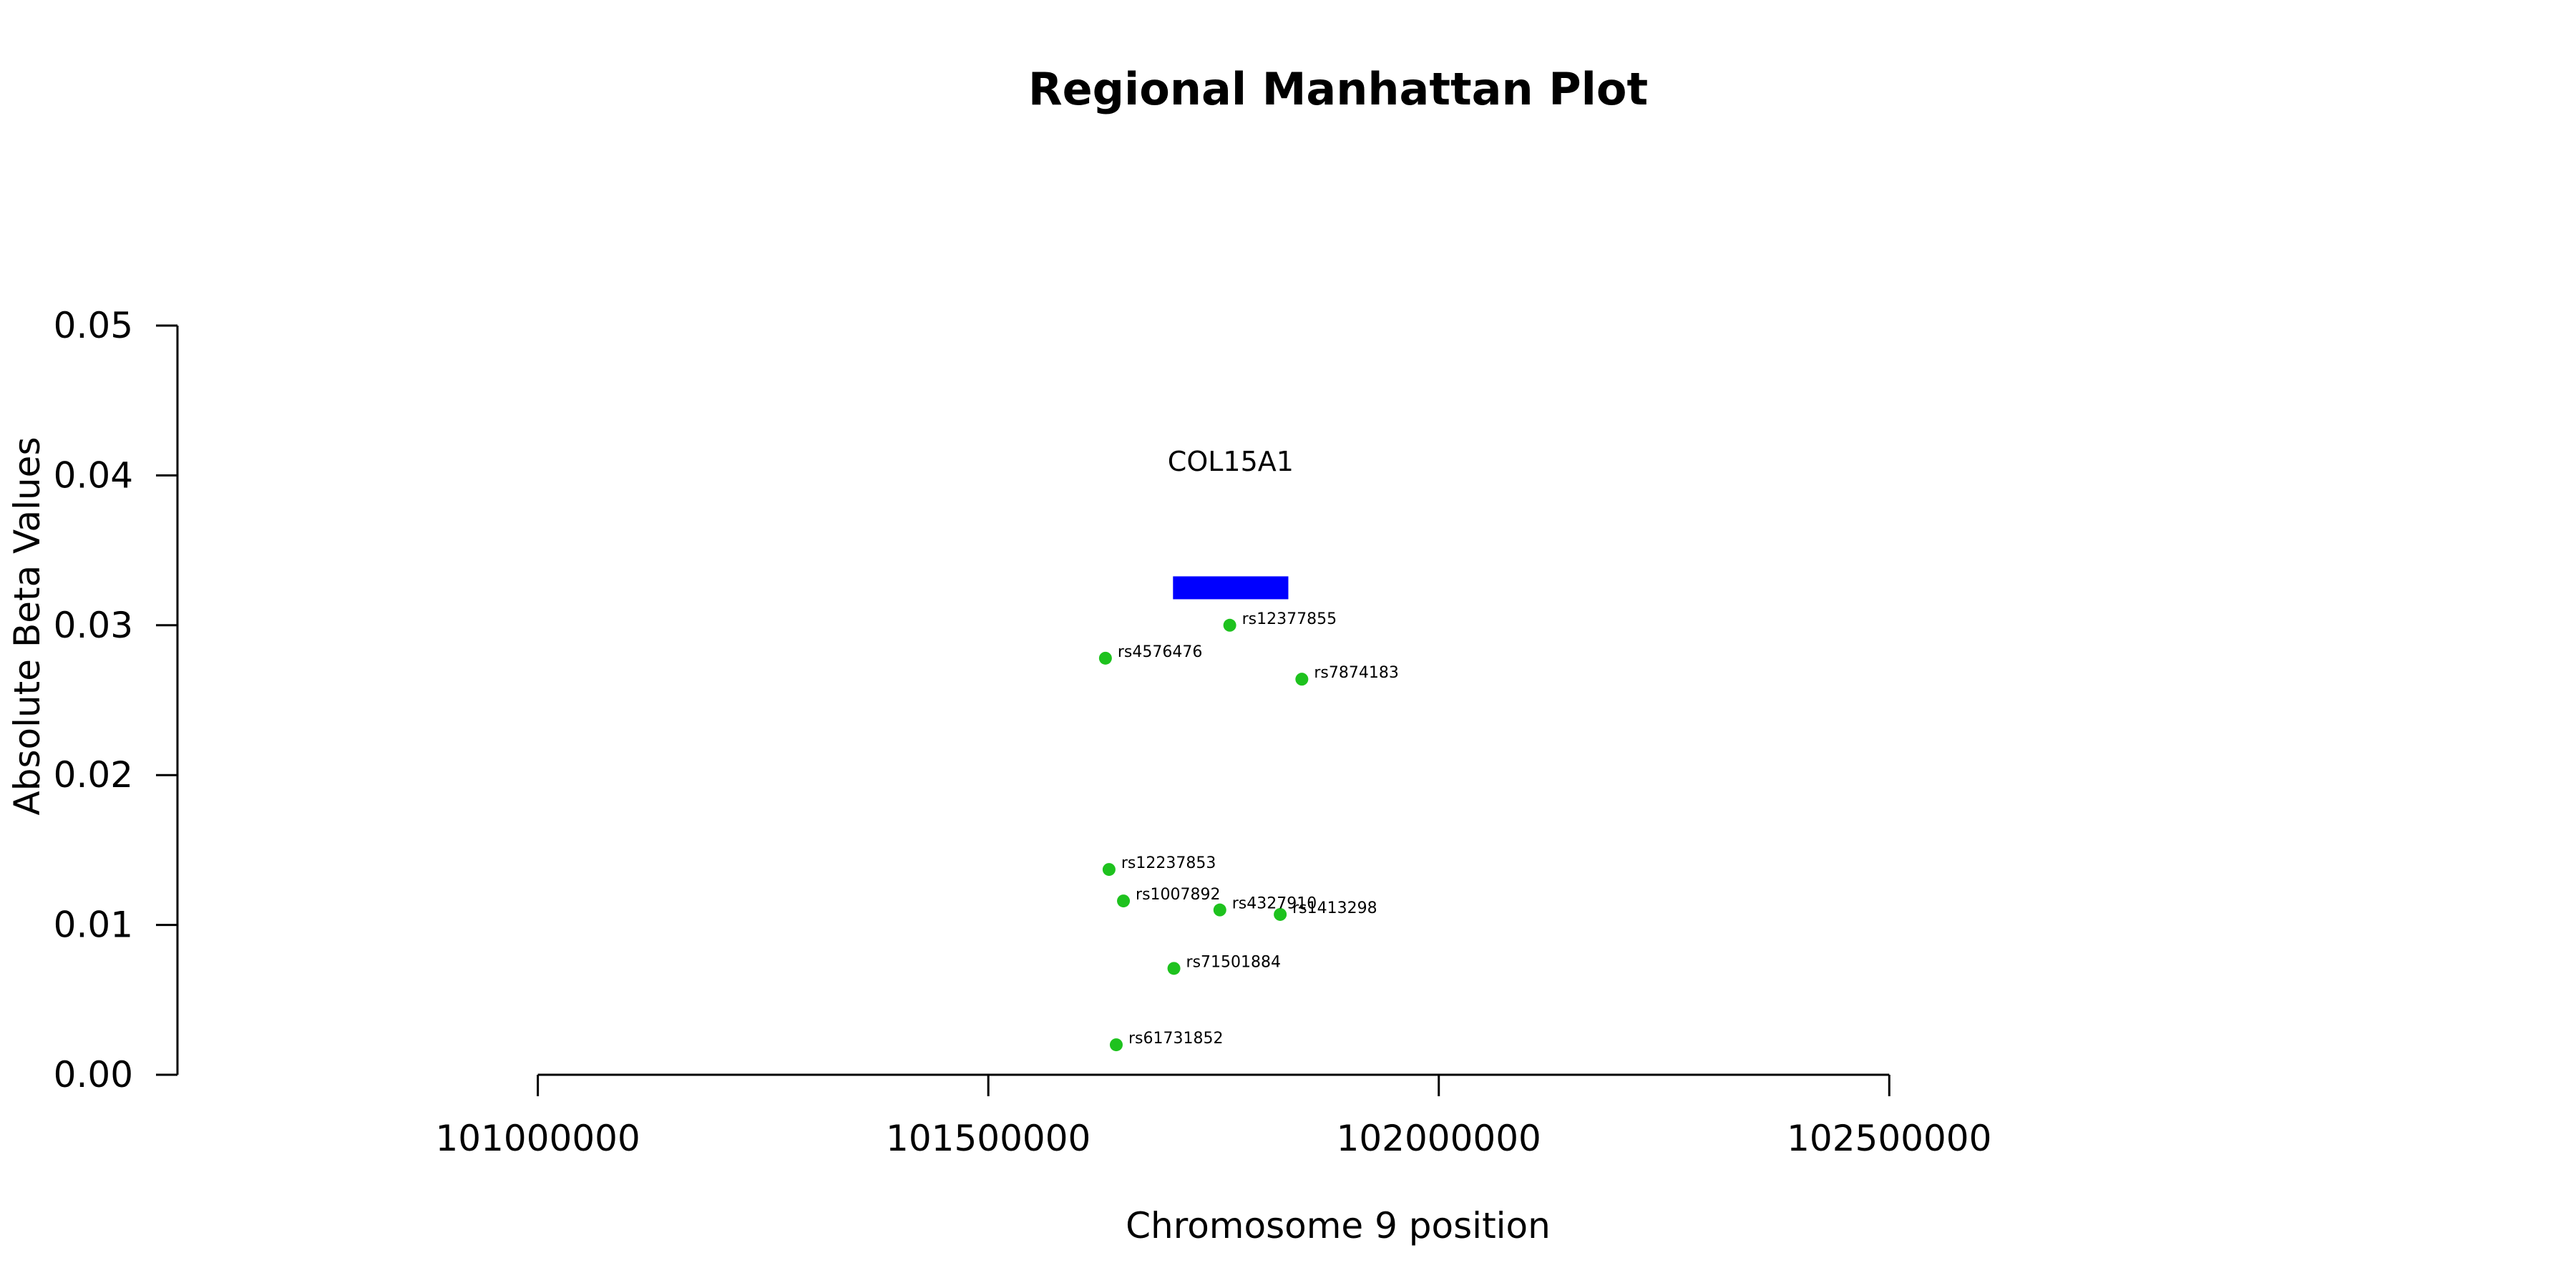  What do you see at coordinates (1213, 1116) in the screenshot?
I see `x-axis: 101000000 101500000 102000000 102500000` at bounding box center [1213, 1116].